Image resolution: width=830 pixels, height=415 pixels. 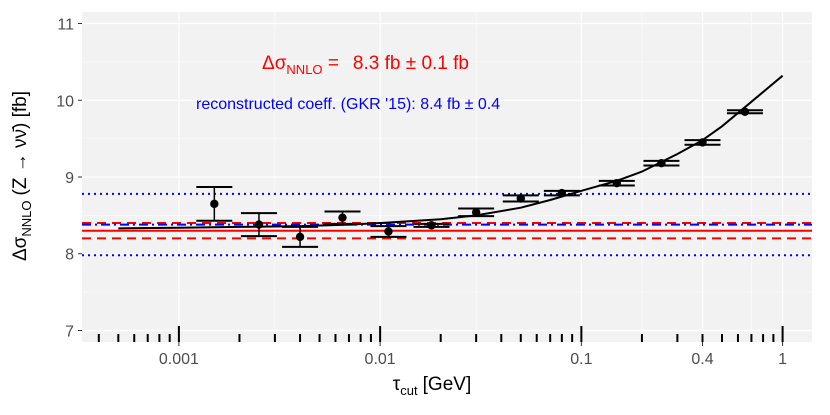 What do you see at coordinates (331, 63) in the screenshot?
I see `nnlo-annotation-equals: =` at bounding box center [331, 63].